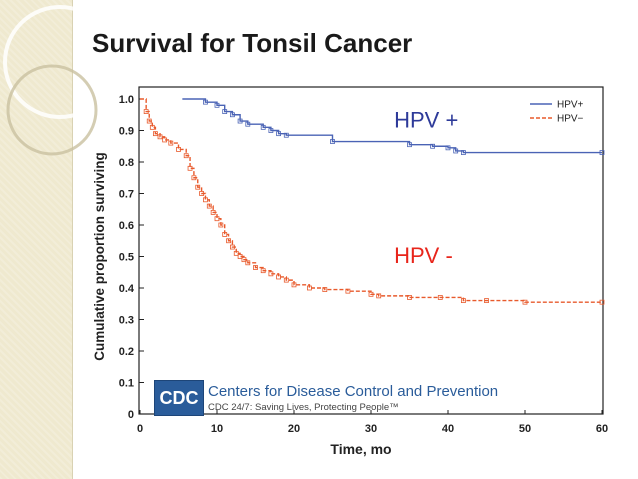 This screenshot has height=479, width=638. What do you see at coordinates (126, 321) in the screenshot?
I see `y-tick-label: 0.3` at bounding box center [126, 321].